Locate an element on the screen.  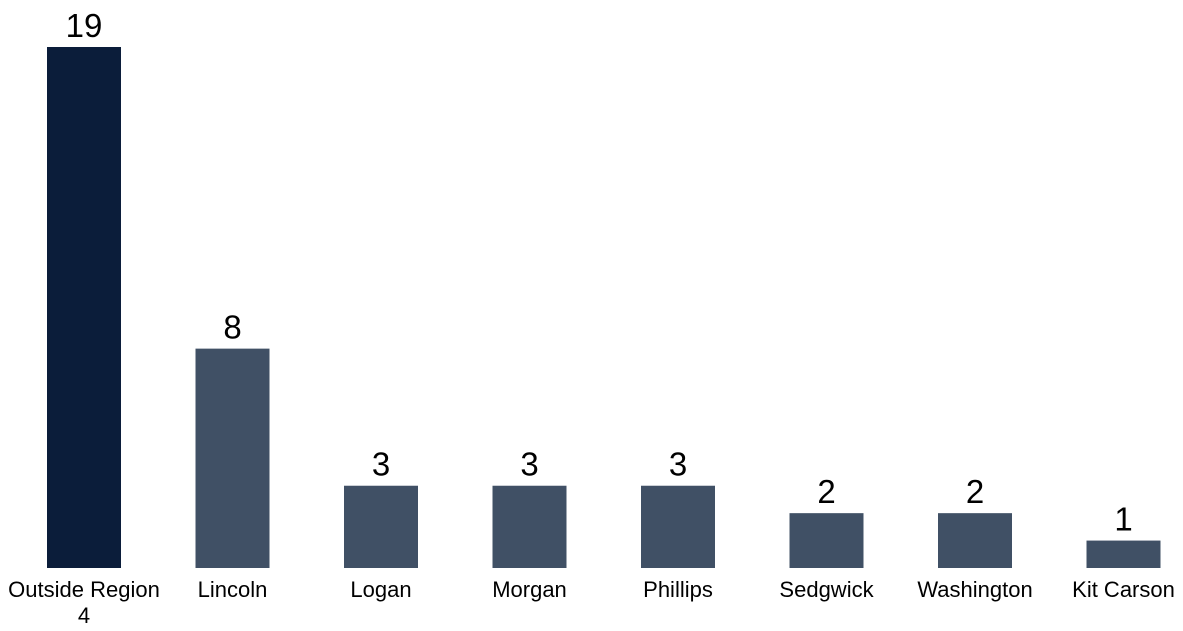
bar-washington is located at coordinates (975, 540).